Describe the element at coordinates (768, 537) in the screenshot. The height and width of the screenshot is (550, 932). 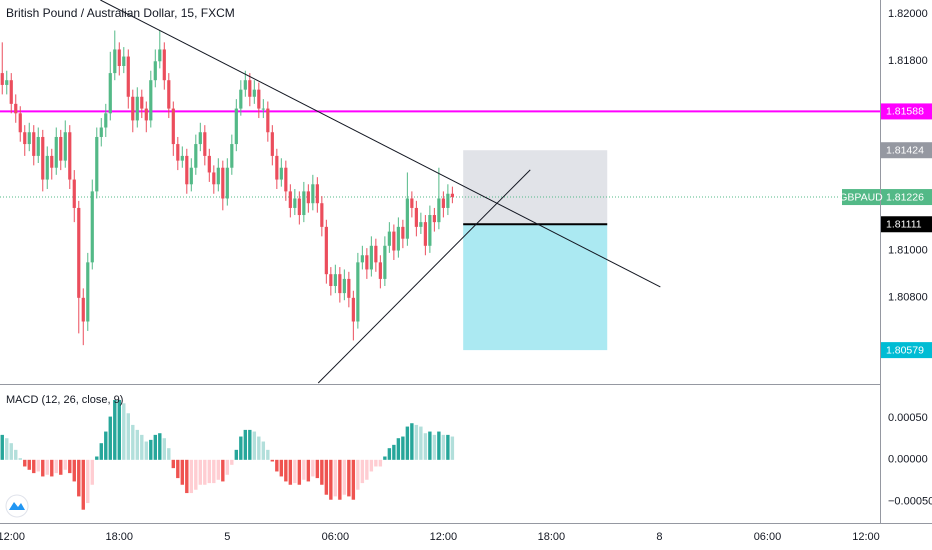
I see `x-tick-label: 06:00` at that location.